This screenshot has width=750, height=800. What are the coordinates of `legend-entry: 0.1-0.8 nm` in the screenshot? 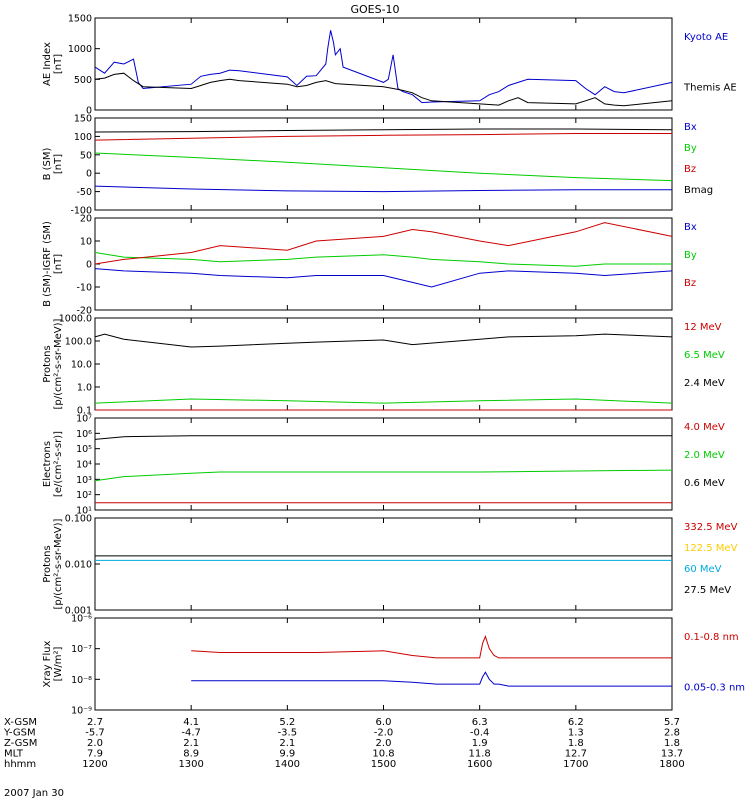 It's located at (711, 637).